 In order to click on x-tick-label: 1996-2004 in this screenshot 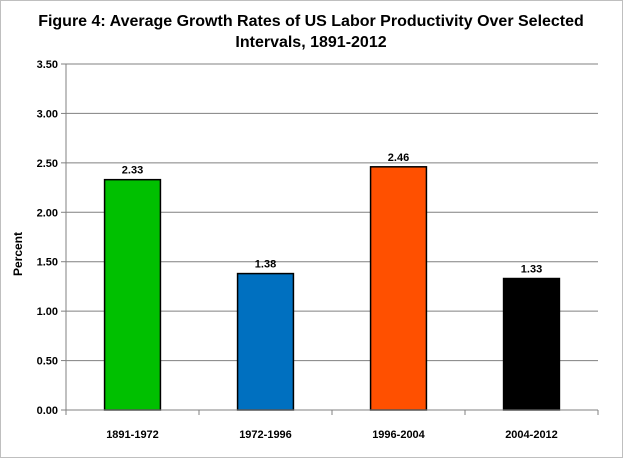, I will do `click(398, 435)`.